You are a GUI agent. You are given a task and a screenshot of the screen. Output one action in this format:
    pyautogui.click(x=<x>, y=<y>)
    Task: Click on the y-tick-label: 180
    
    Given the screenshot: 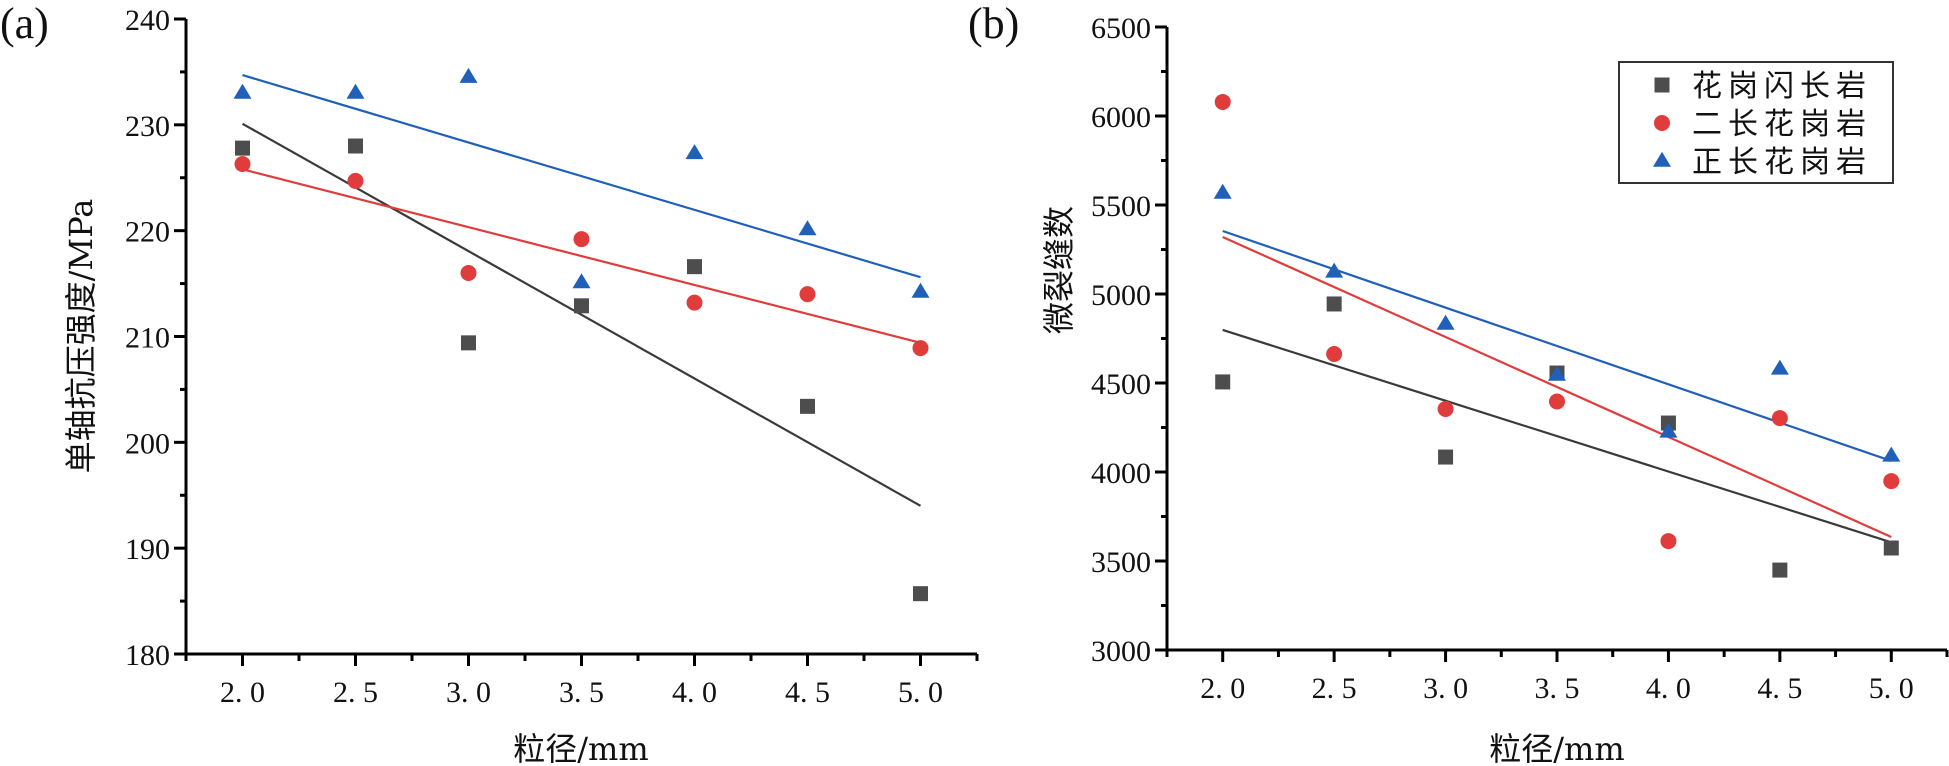 What is the action you would take?
    pyautogui.click(x=147, y=655)
    